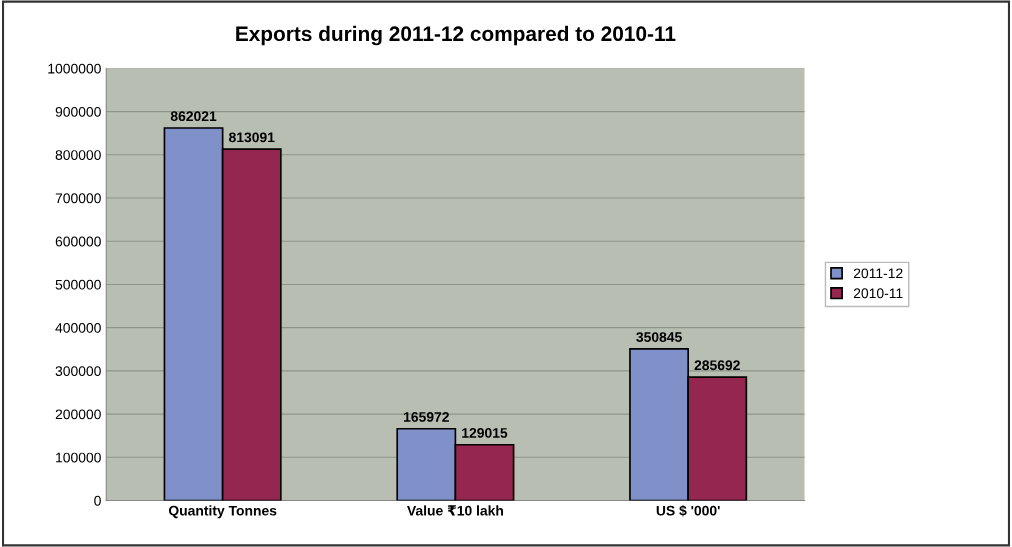 The image size is (1012, 547). What do you see at coordinates (717, 365) in the screenshot?
I see `data-label: 285692` at bounding box center [717, 365].